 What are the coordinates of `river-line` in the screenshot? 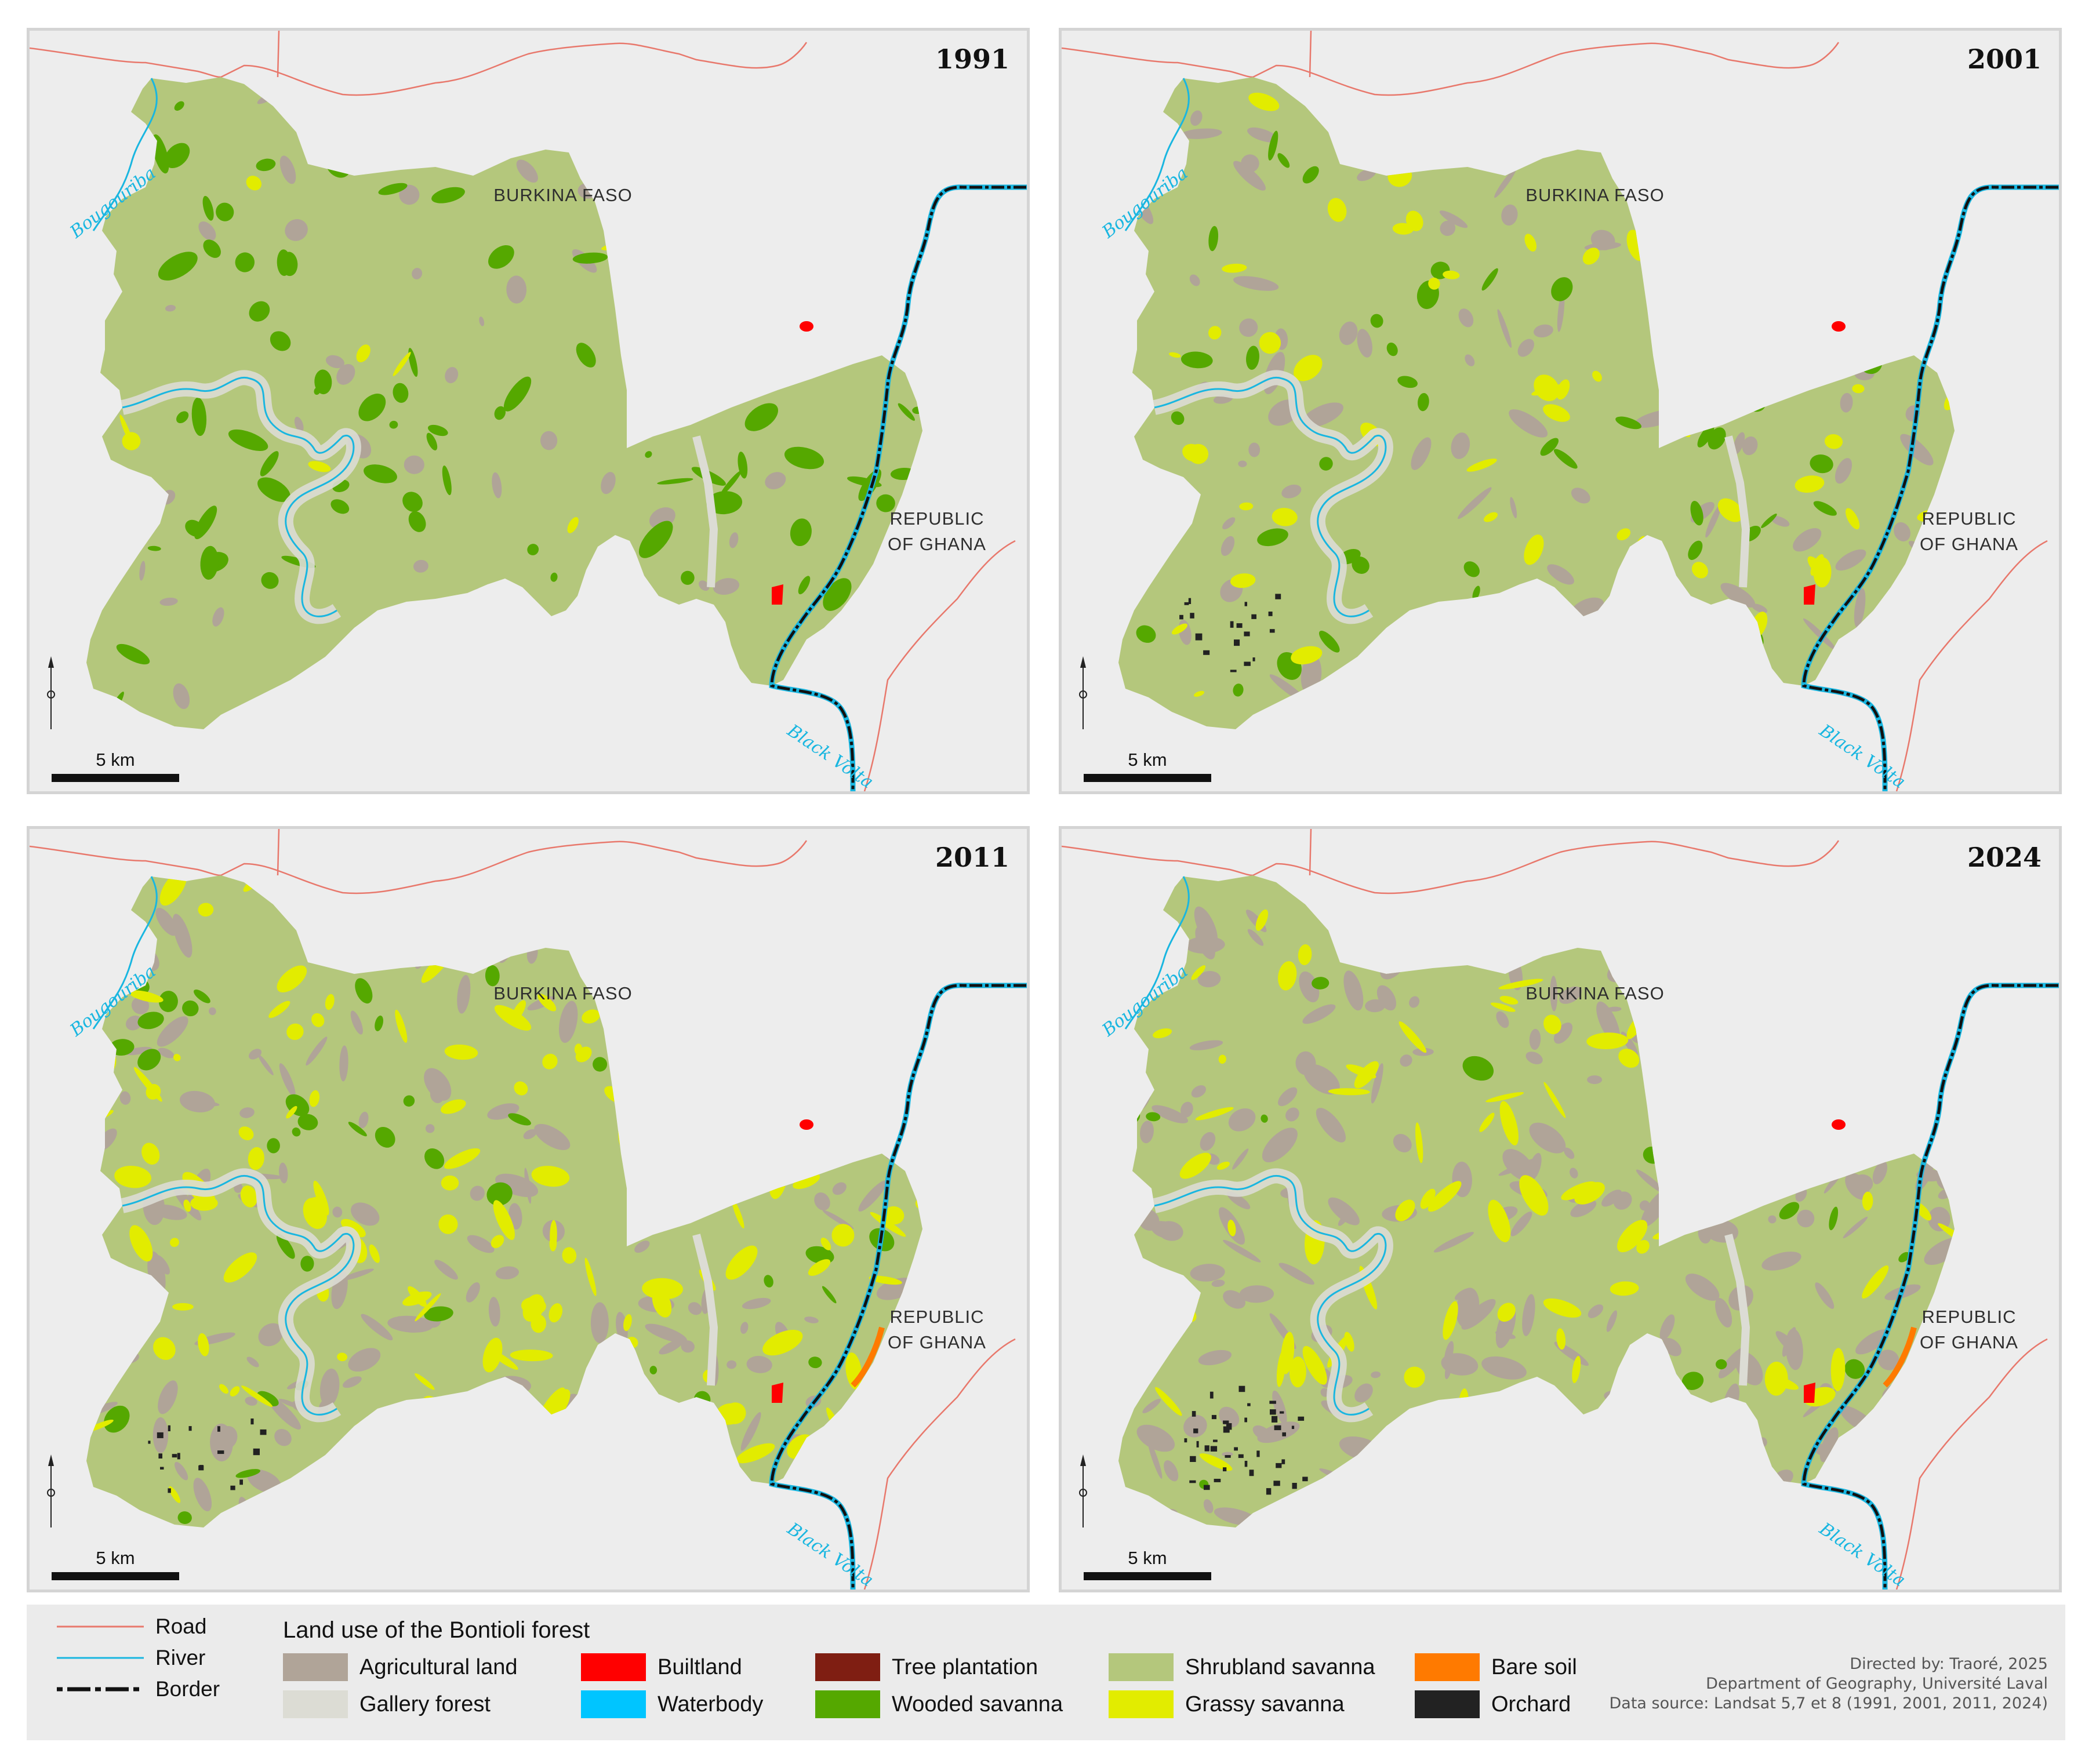 It's located at (1270, 496).